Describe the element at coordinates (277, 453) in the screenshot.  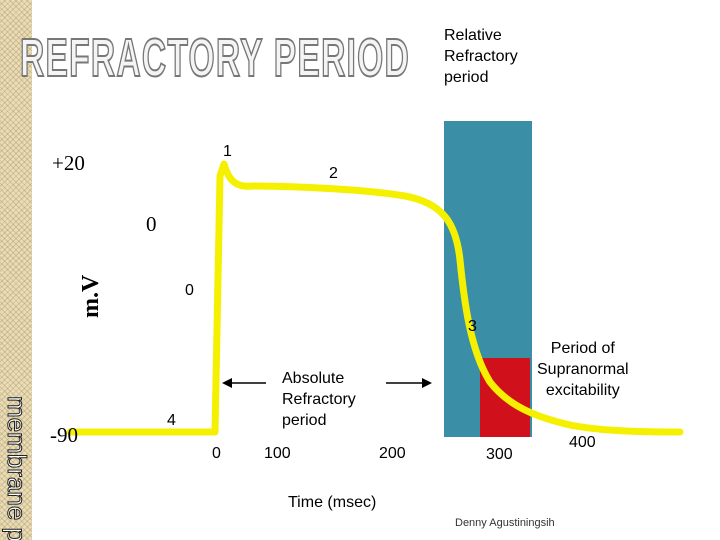
I see `x-tick-100: 100` at that location.